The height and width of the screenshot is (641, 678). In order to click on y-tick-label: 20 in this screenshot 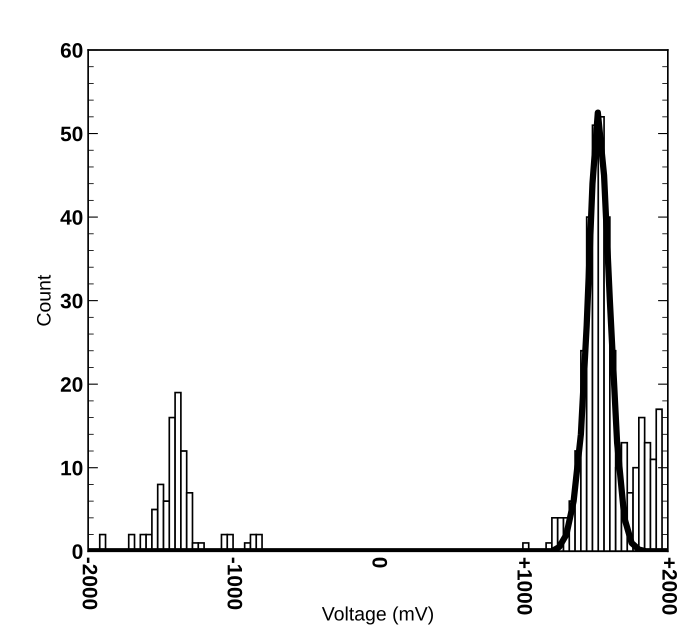, I will do `click(71, 384)`.